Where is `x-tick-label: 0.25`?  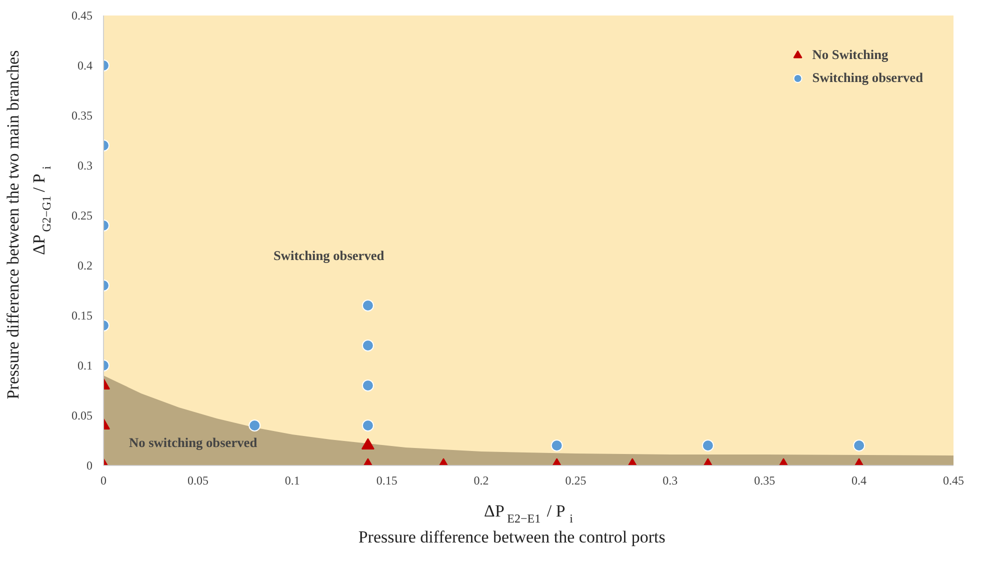 x-tick-label: 0.25 is located at coordinates (575, 481).